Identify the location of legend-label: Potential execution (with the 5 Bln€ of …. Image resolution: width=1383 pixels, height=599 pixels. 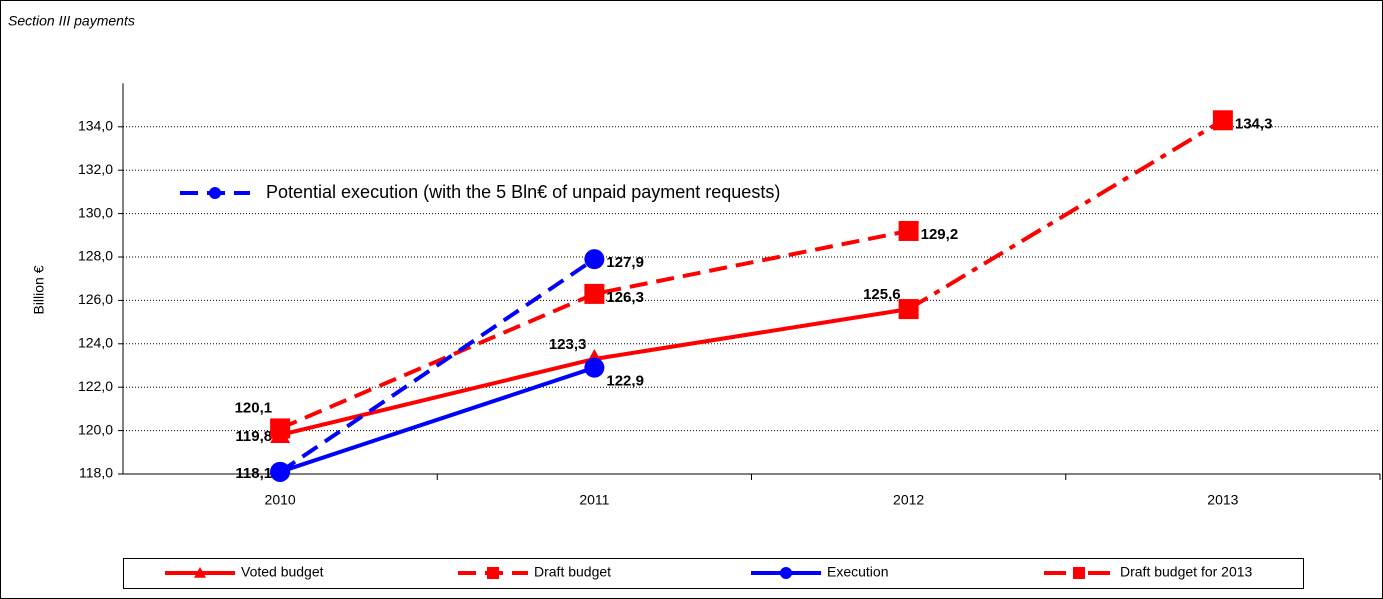
(523, 192).